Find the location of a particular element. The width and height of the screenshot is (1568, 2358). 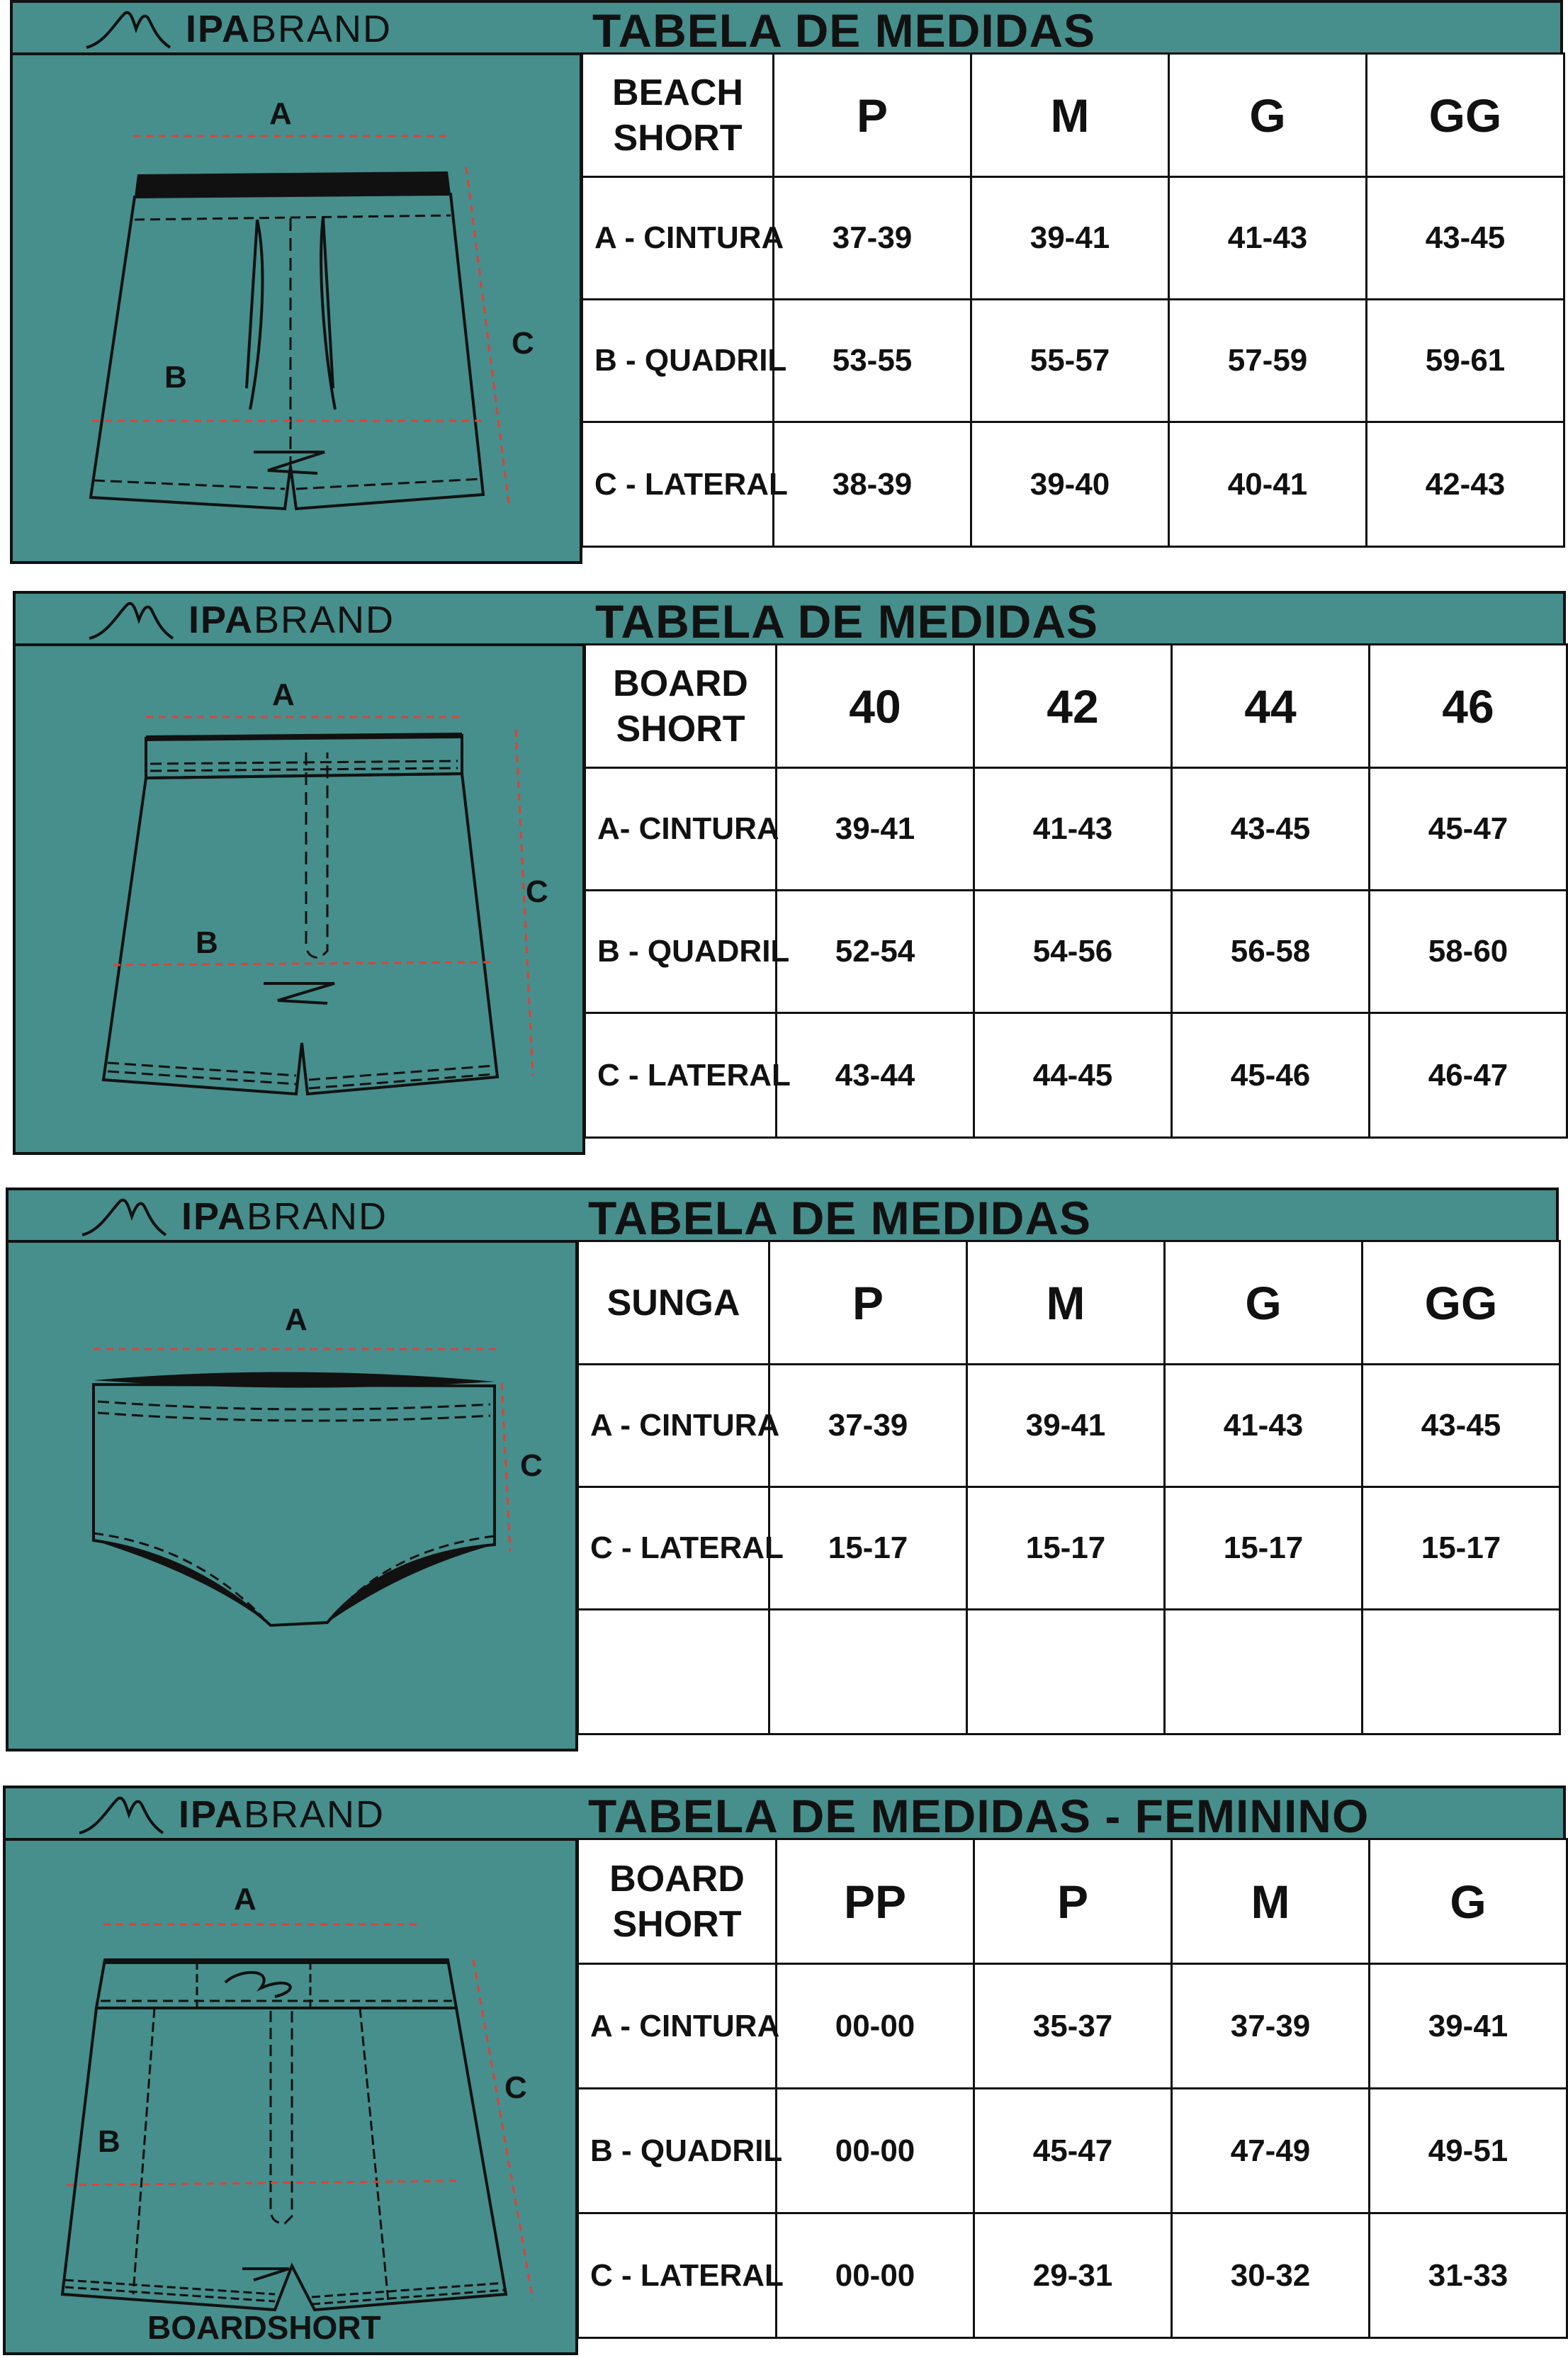

table-cell: 53-55 is located at coordinates (872, 360).